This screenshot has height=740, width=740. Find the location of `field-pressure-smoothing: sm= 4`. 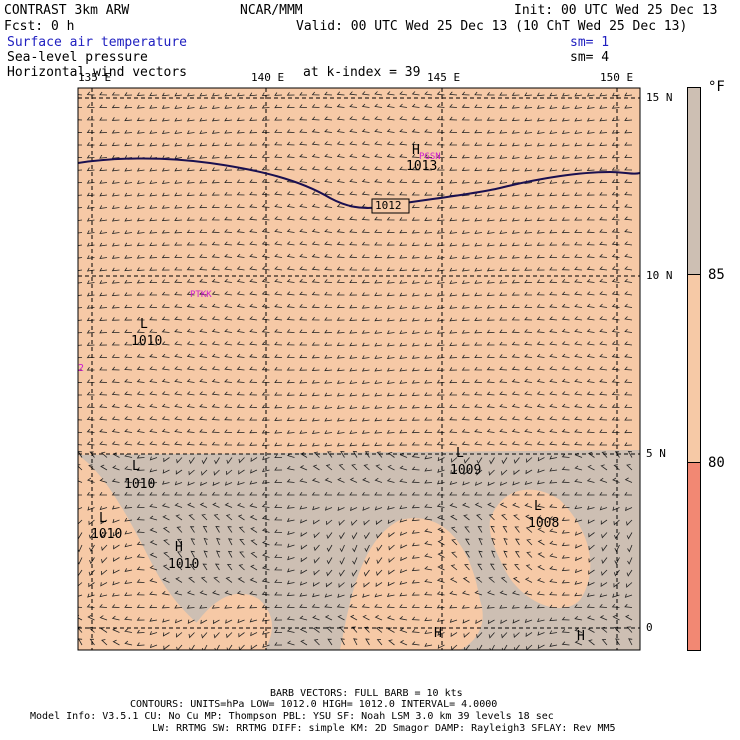

field-pressure-smoothing: sm= 4 is located at coordinates (590, 57).